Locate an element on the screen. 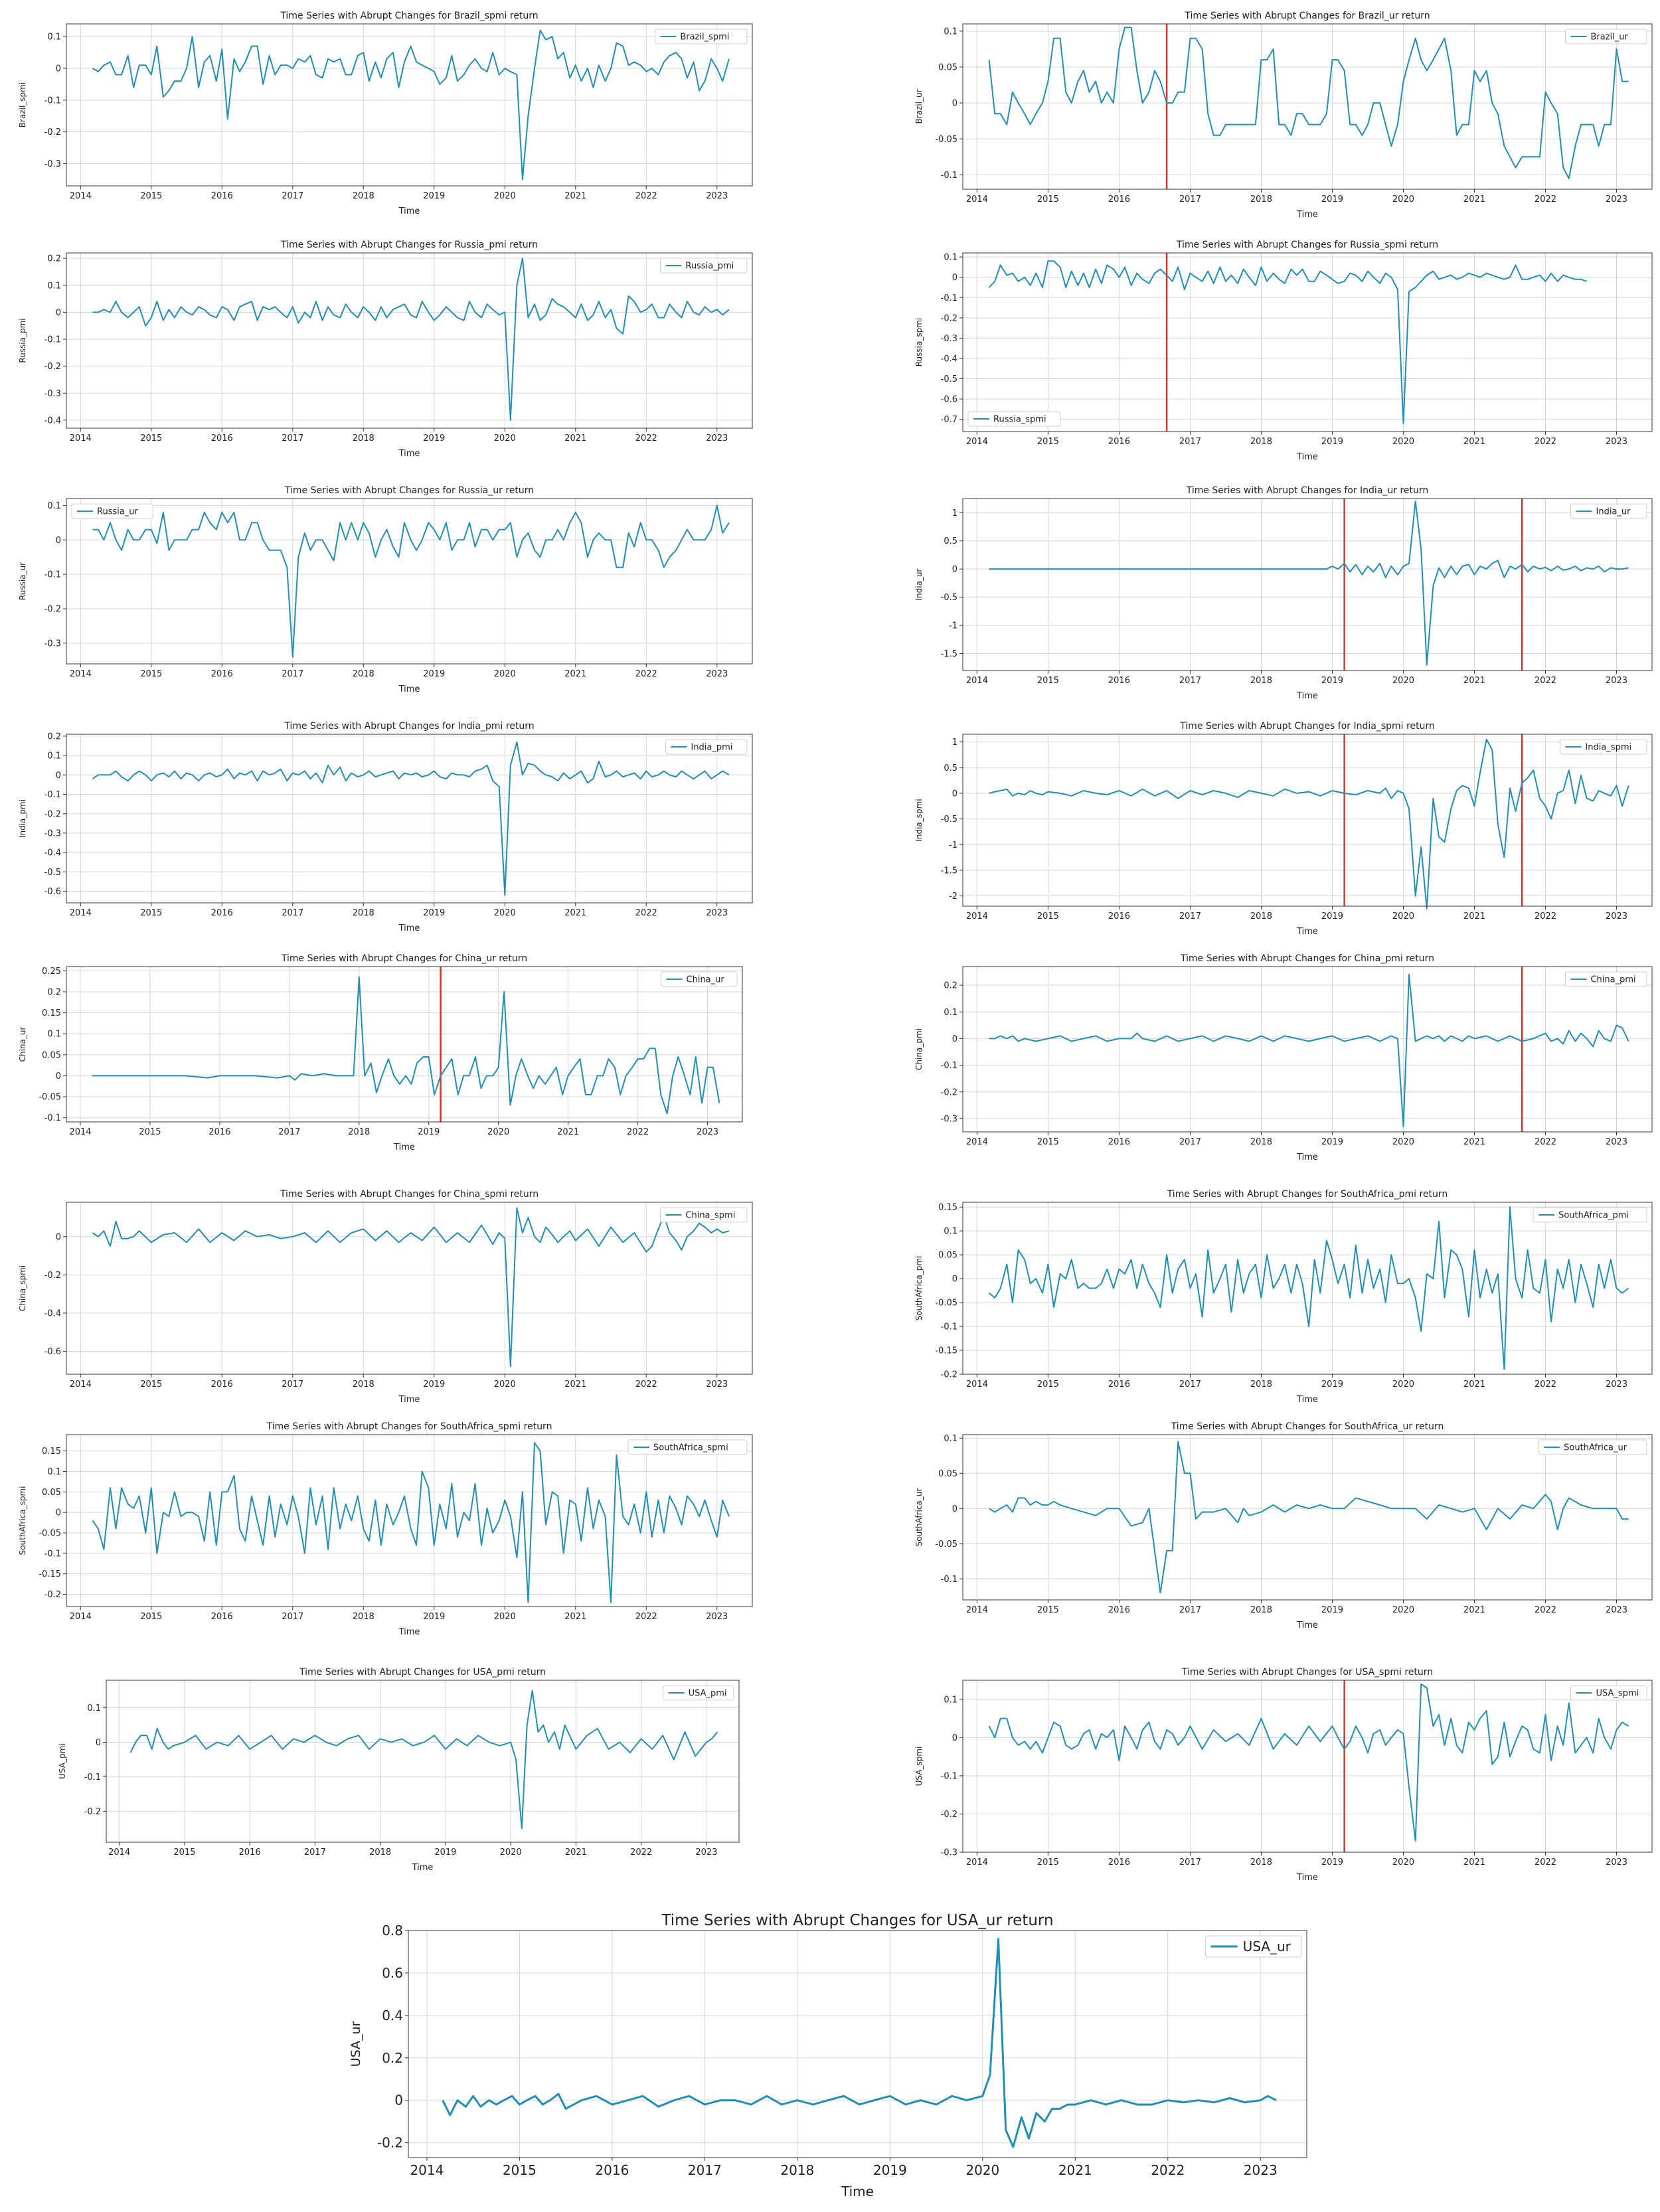  legend: Brazil_spmi is located at coordinates (701, 36).